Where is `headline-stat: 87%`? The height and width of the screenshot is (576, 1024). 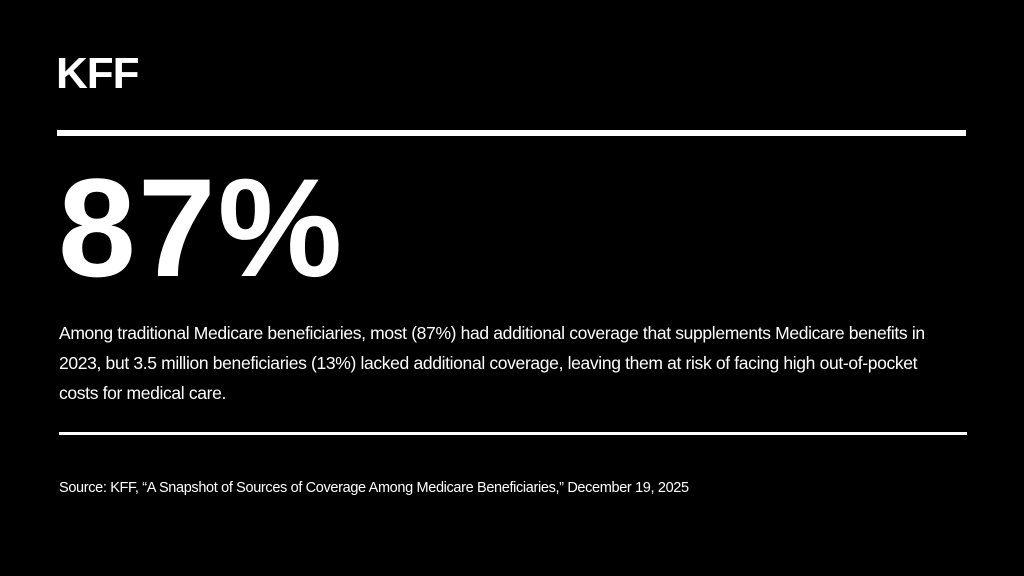
headline-stat: 87% is located at coordinates (201, 227).